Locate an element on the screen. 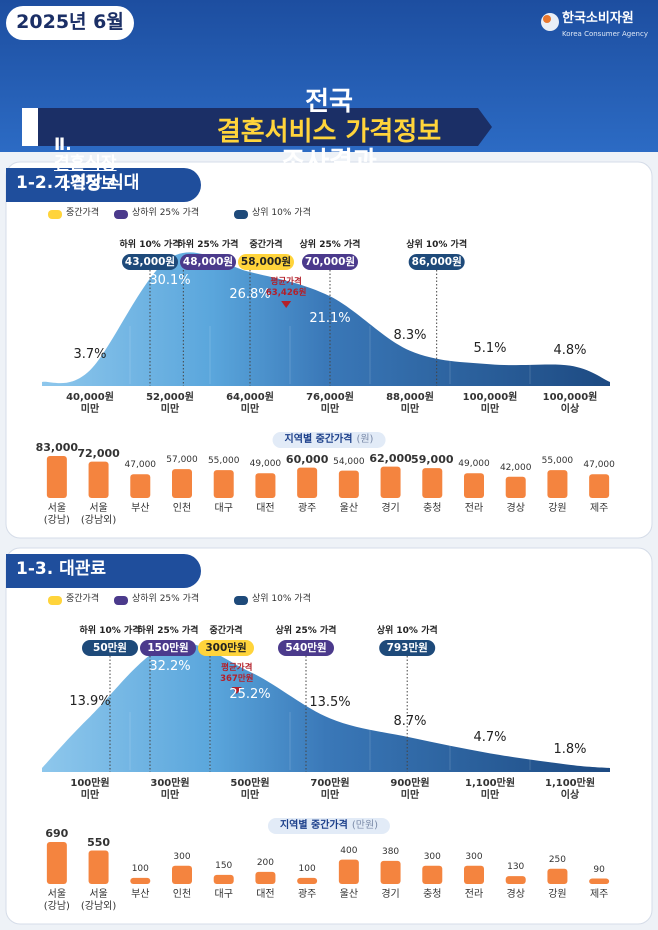 The image size is (658, 930). chart-title: 1-3. 대관료 is located at coordinates (61, 569).